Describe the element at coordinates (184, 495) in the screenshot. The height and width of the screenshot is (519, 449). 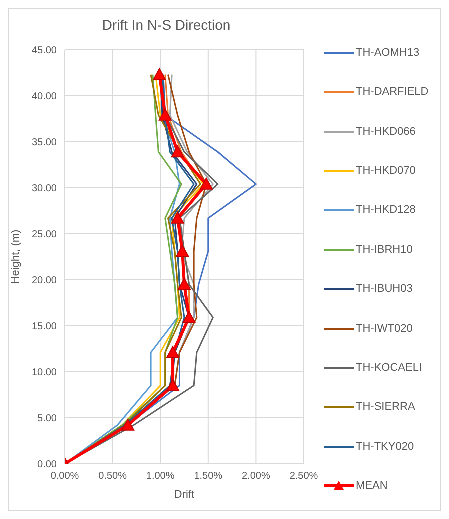
I see `x-axis-title: Drift` at that location.